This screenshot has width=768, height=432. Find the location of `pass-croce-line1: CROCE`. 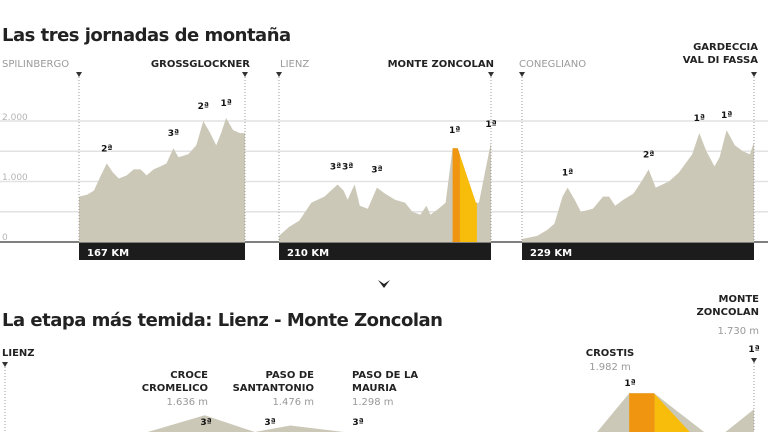

pass-croce-line1: CROCE is located at coordinates (189, 375).